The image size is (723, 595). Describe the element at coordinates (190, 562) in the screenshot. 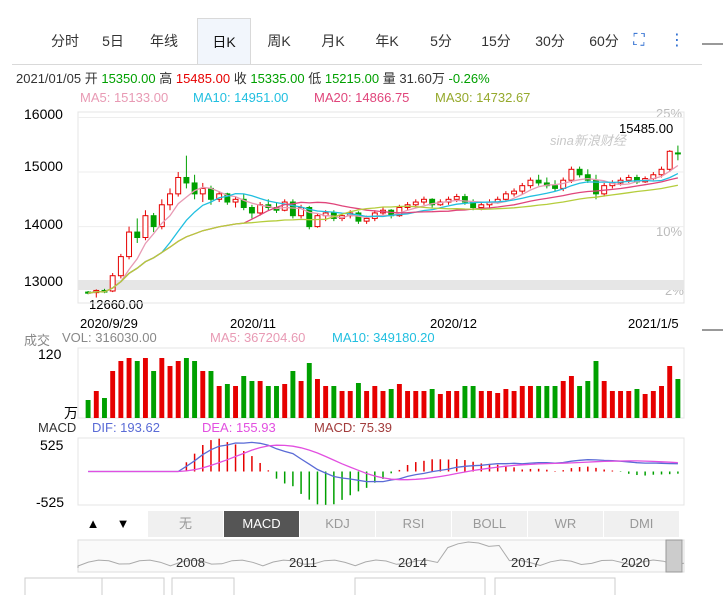

I see `nav-year: 2008` at that location.